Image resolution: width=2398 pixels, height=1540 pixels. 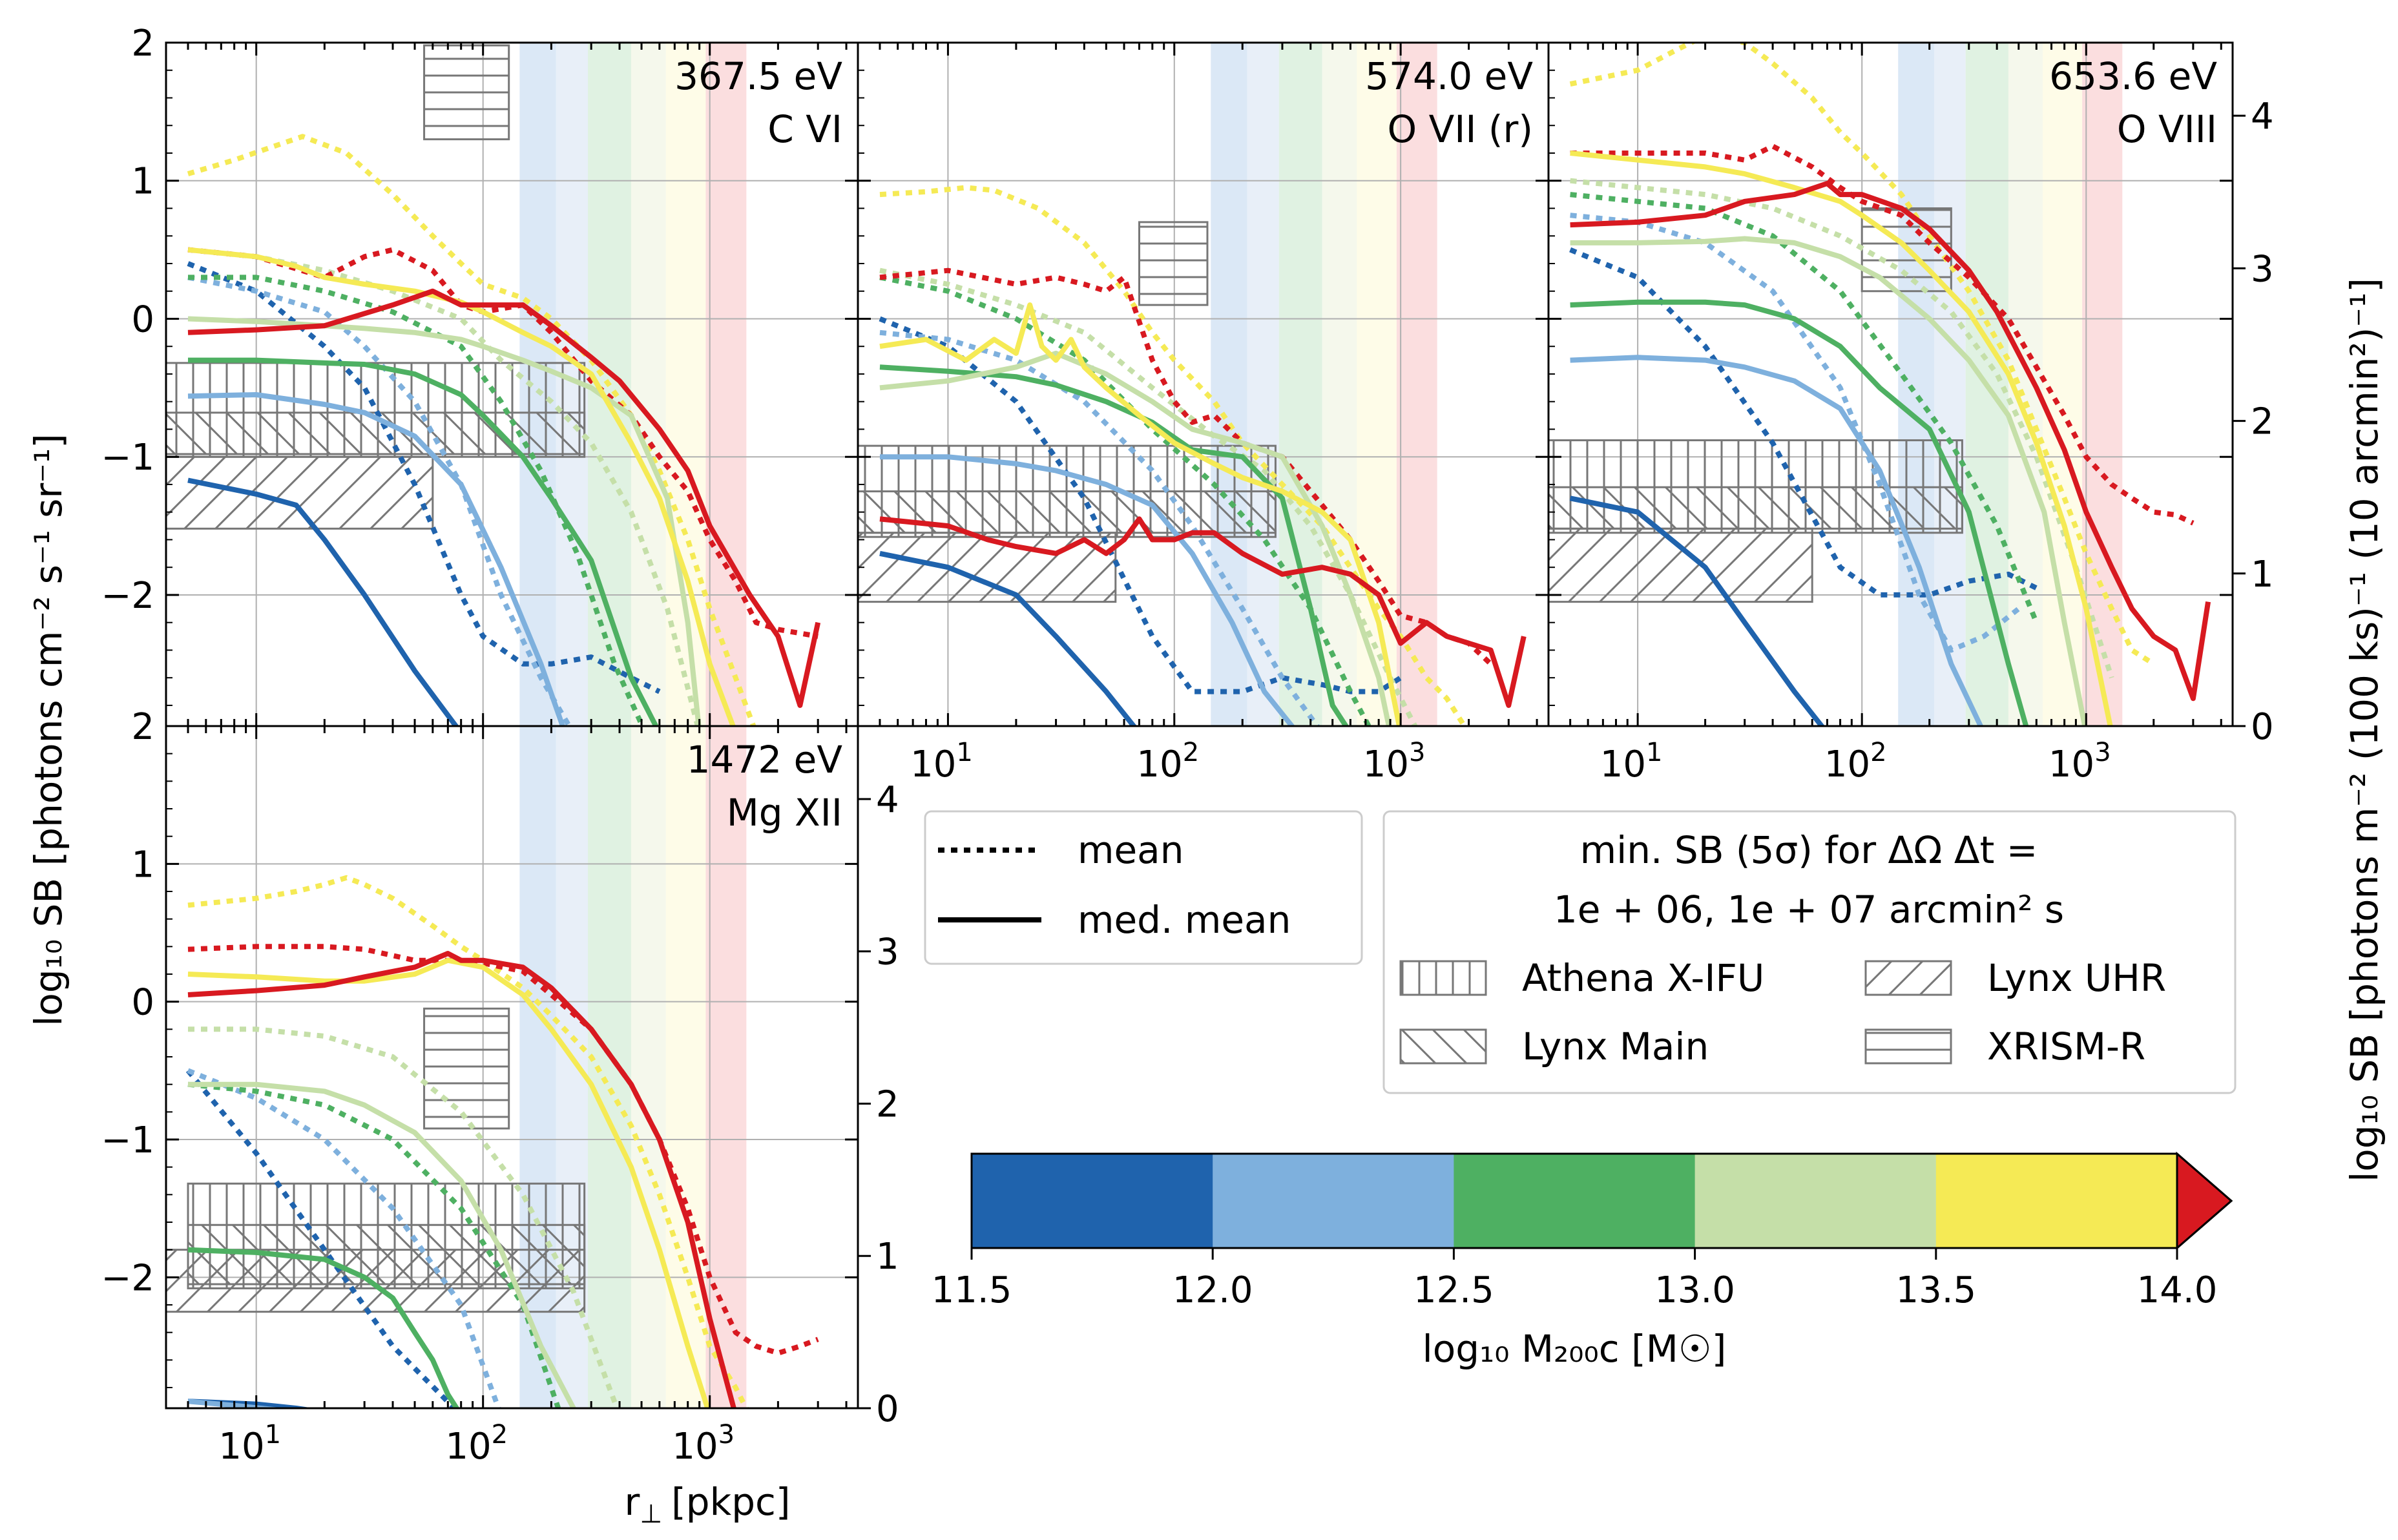 What do you see at coordinates (758, 76) in the screenshot?
I see `panel-energy-label: 367.5 eV` at bounding box center [758, 76].